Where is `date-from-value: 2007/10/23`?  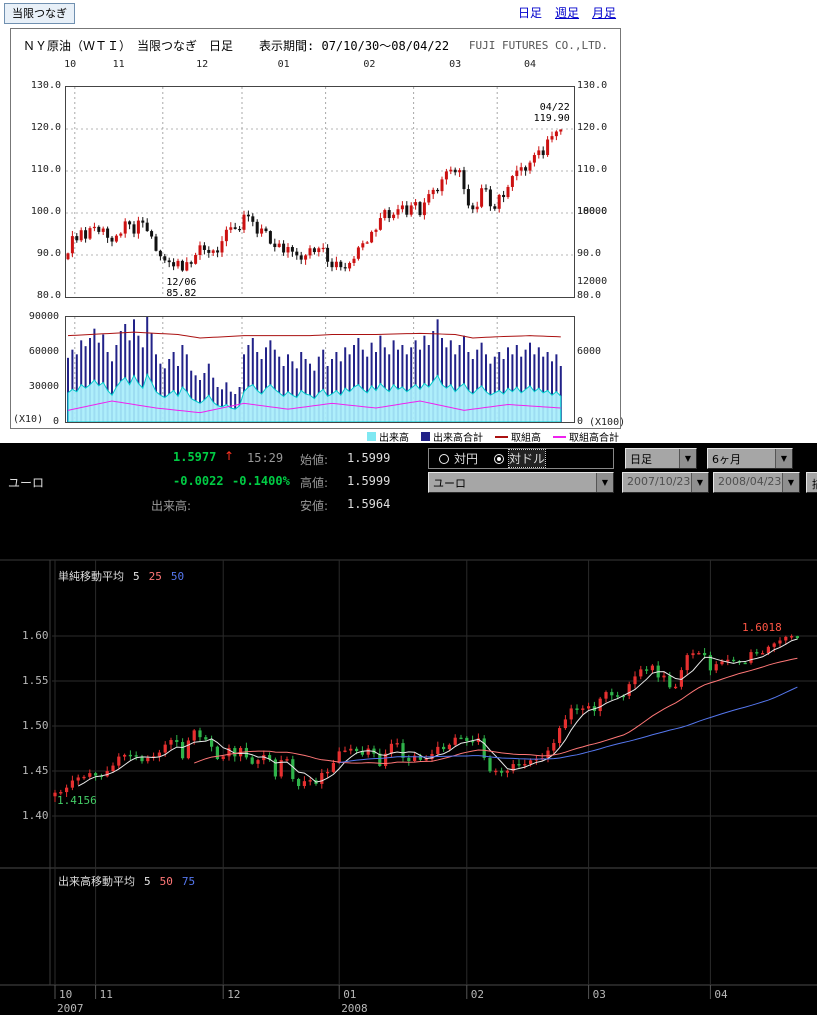 date-from-value: 2007/10/23 is located at coordinates (659, 481).